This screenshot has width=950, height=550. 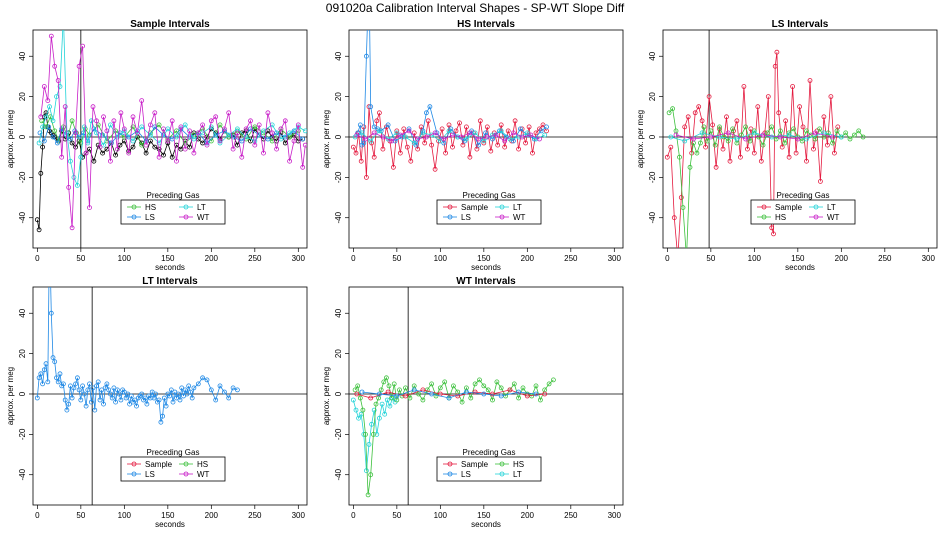 What do you see at coordinates (338, 434) in the screenshot?
I see `y-tick-label: -20` at bounding box center [338, 434].